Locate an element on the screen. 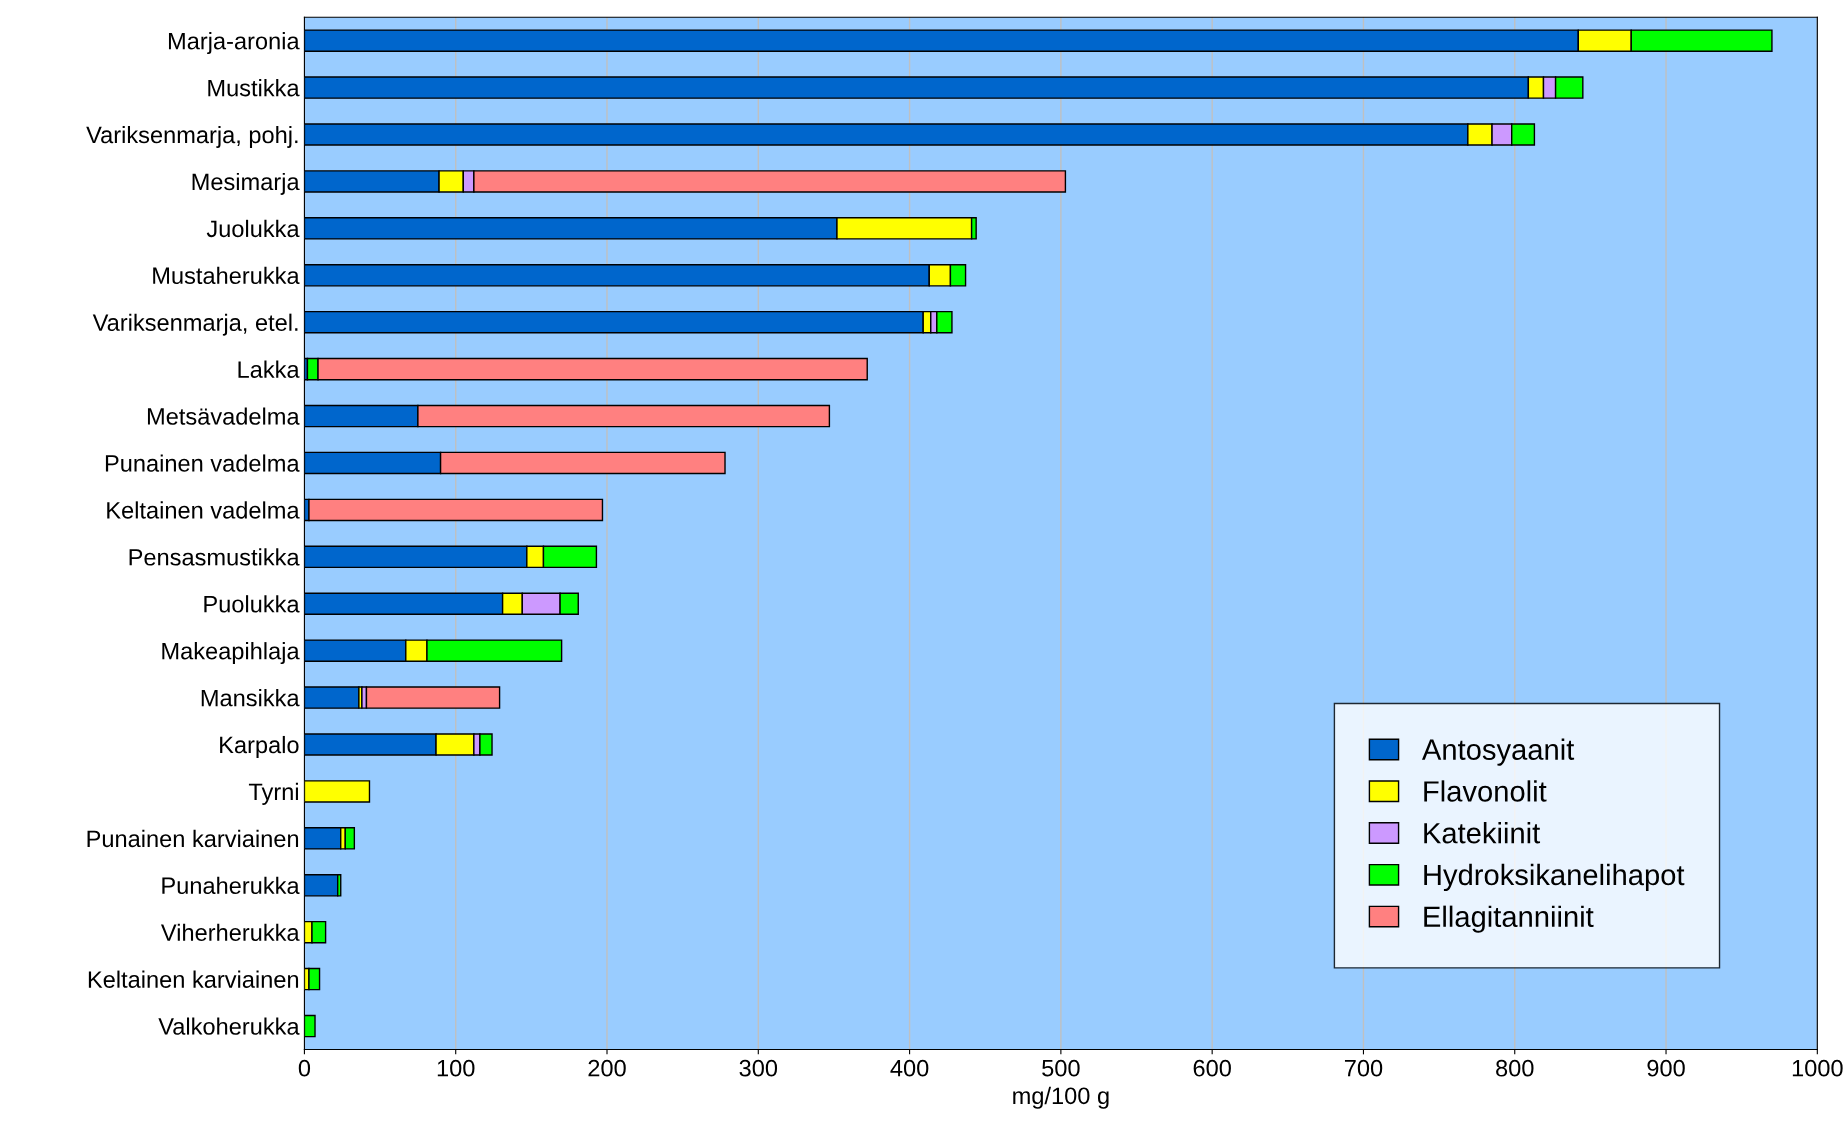  y-tick-label: Pensasmustikka is located at coordinates (214, 557).